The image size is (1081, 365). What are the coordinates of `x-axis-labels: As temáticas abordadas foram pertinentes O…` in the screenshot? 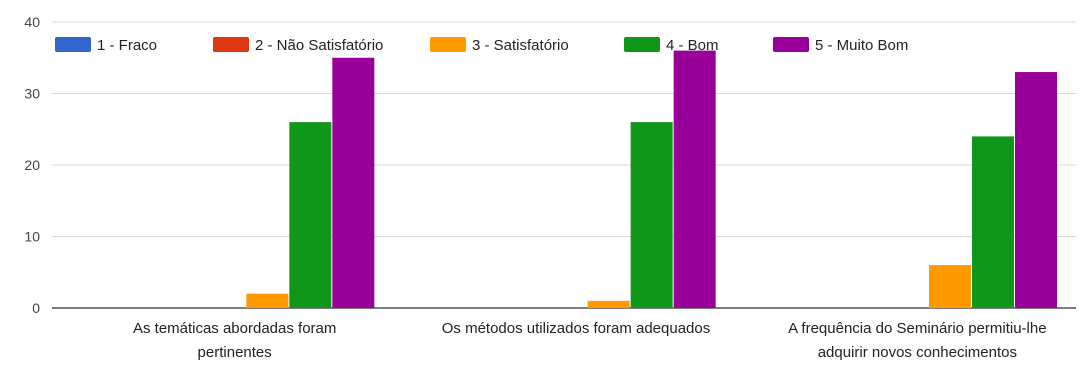 It's located at (590, 340).